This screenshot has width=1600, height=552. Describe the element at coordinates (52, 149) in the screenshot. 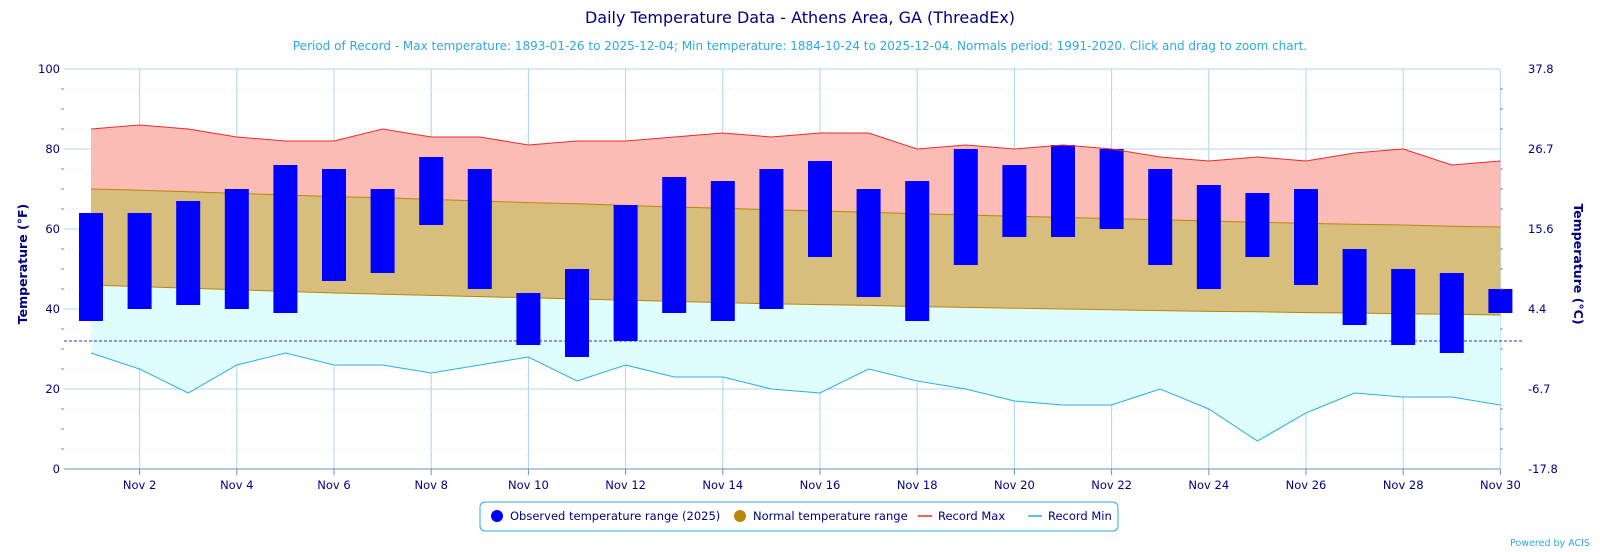

I see `y-tick-label-left: 80` at that location.